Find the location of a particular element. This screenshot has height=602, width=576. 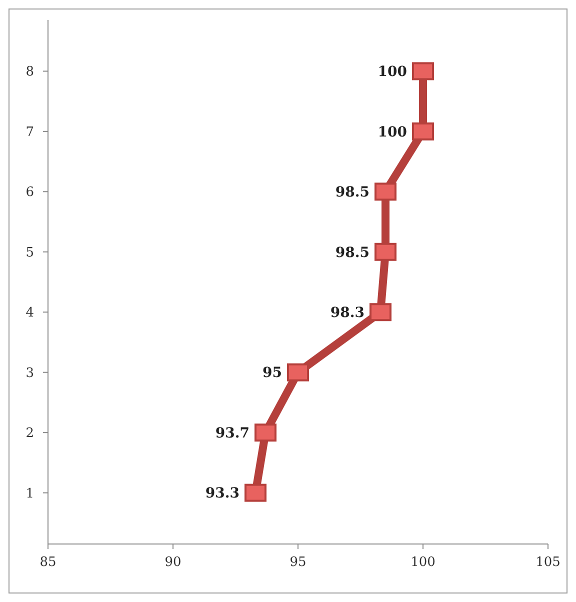

x-tick-label: 105 is located at coordinates (548, 562).